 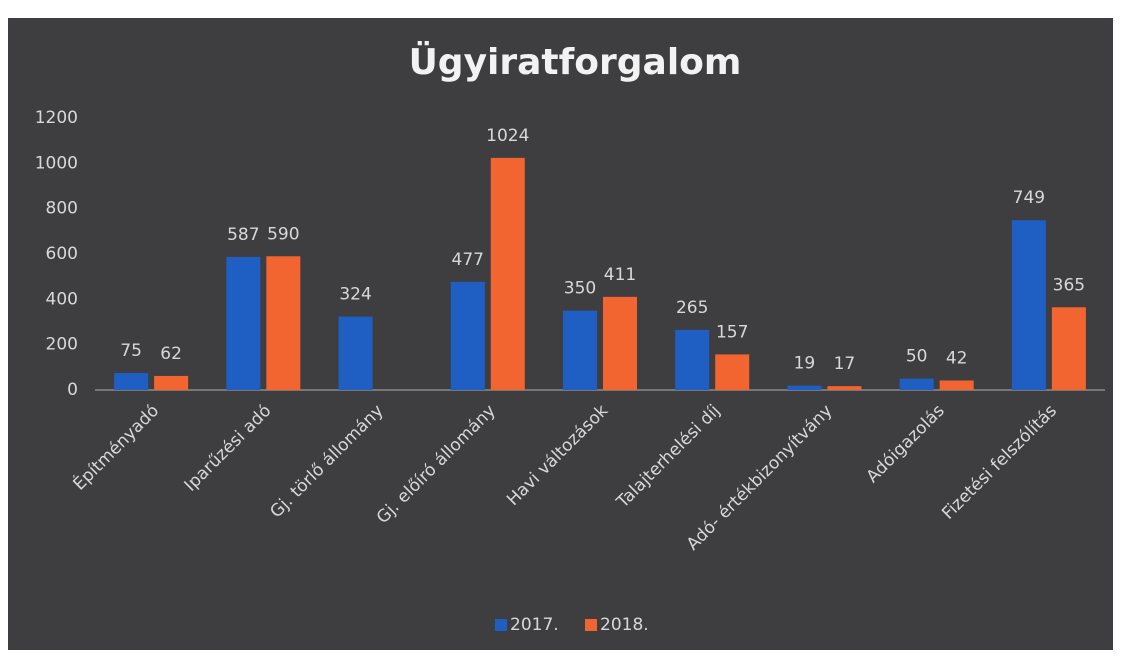 What do you see at coordinates (56, 118) in the screenshot?
I see `y-tick-label: 1200` at bounding box center [56, 118].